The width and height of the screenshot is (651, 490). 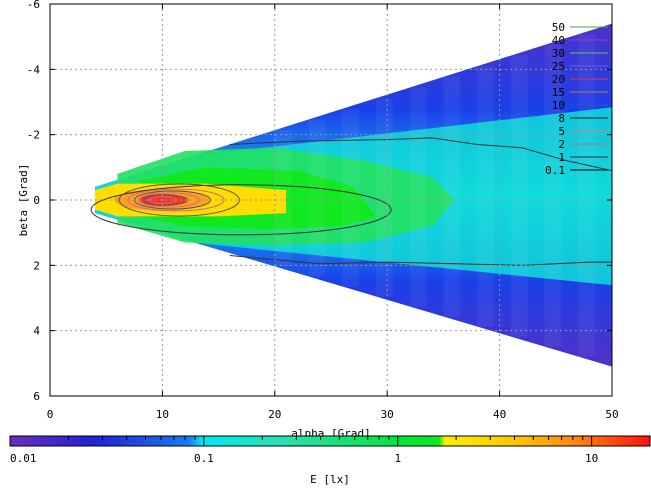 I want to click on legend-label: 50, so click(x=558, y=27).